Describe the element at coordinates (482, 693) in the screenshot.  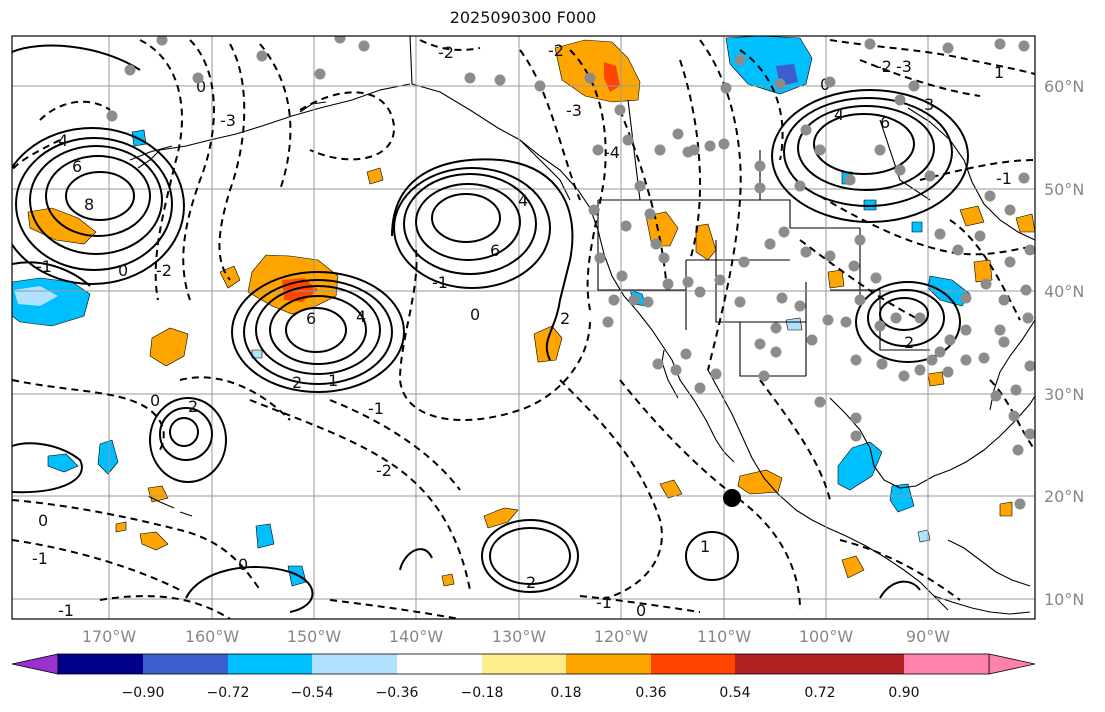
I see `colorbar-label: −0.18` at that location.